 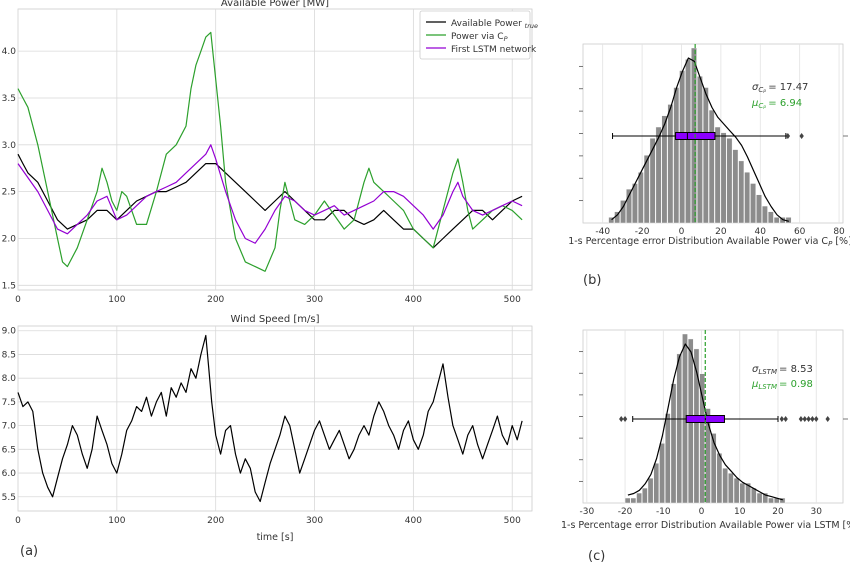 What do you see at coordinates (9, 239) in the screenshot?
I see `power-ytick-label: 2.0` at bounding box center [9, 239].